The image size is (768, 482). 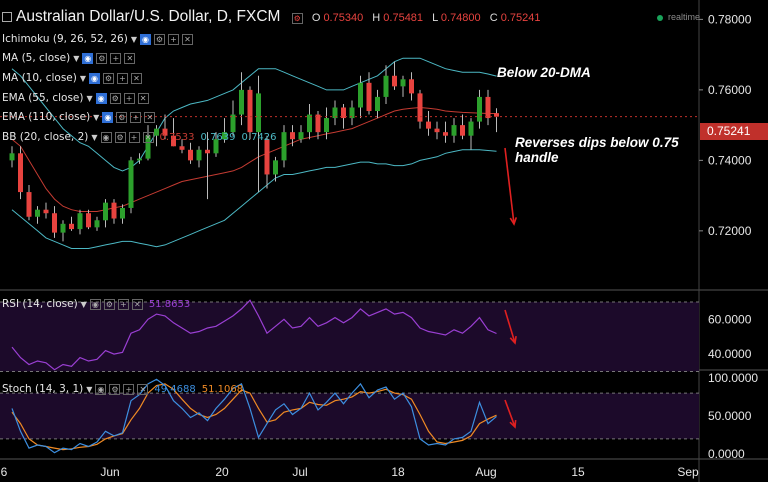 What do you see at coordinates (169, 304) in the screenshot?
I see `rsi-value: 51.8653` at bounding box center [169, 304].